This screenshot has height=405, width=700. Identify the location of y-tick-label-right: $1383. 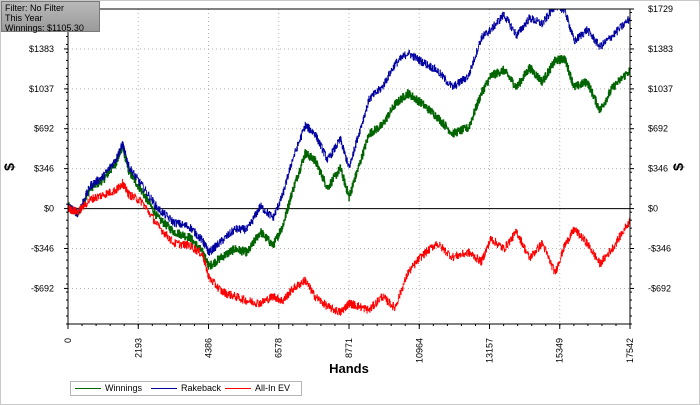
(660, 49).